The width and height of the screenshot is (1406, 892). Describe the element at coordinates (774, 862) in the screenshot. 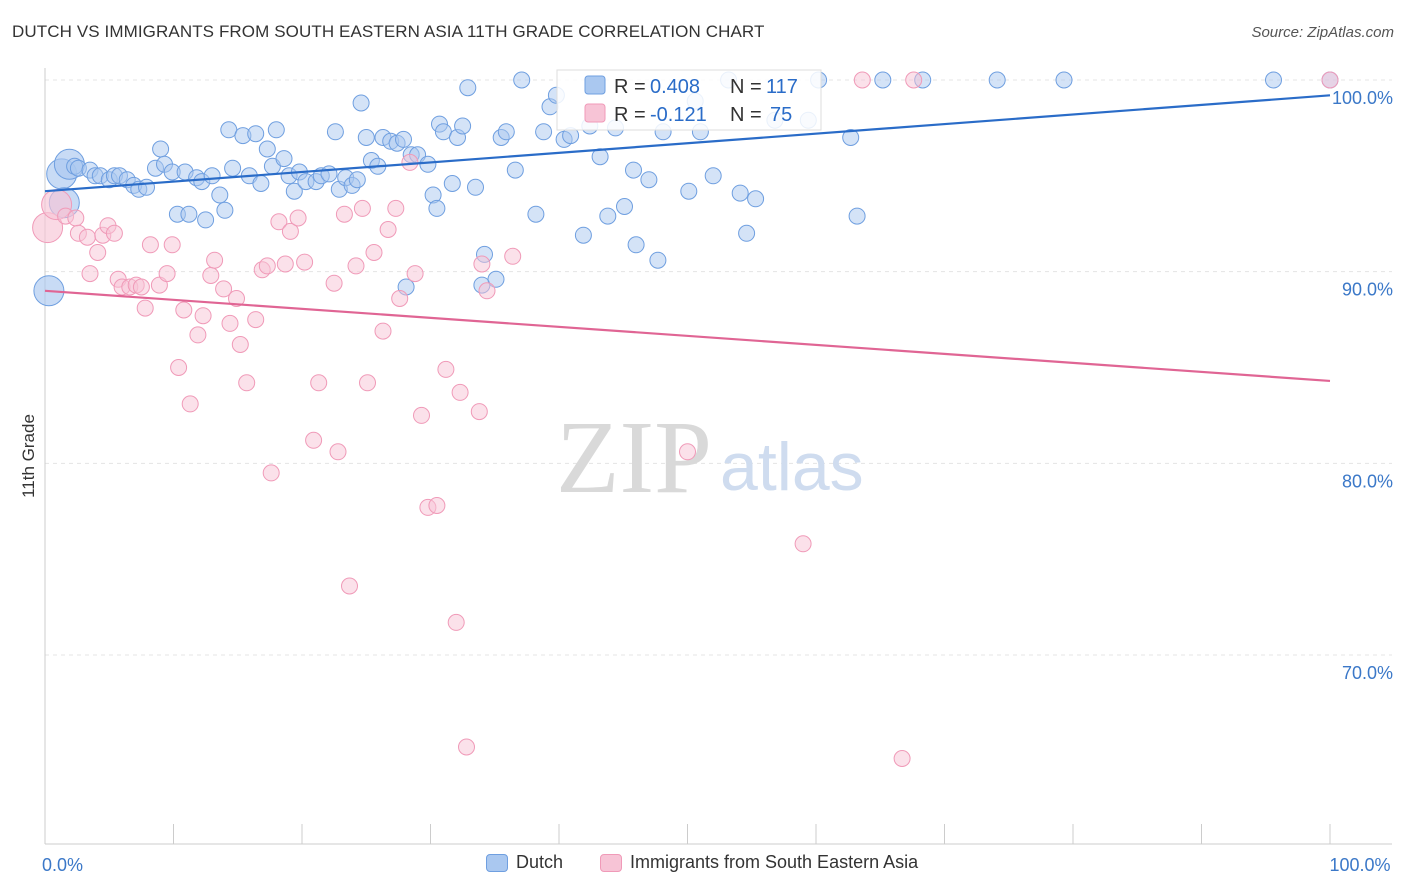

I see `bottom-legend-label-immigrants: Immigrants from South Eastern Asia` at that location.